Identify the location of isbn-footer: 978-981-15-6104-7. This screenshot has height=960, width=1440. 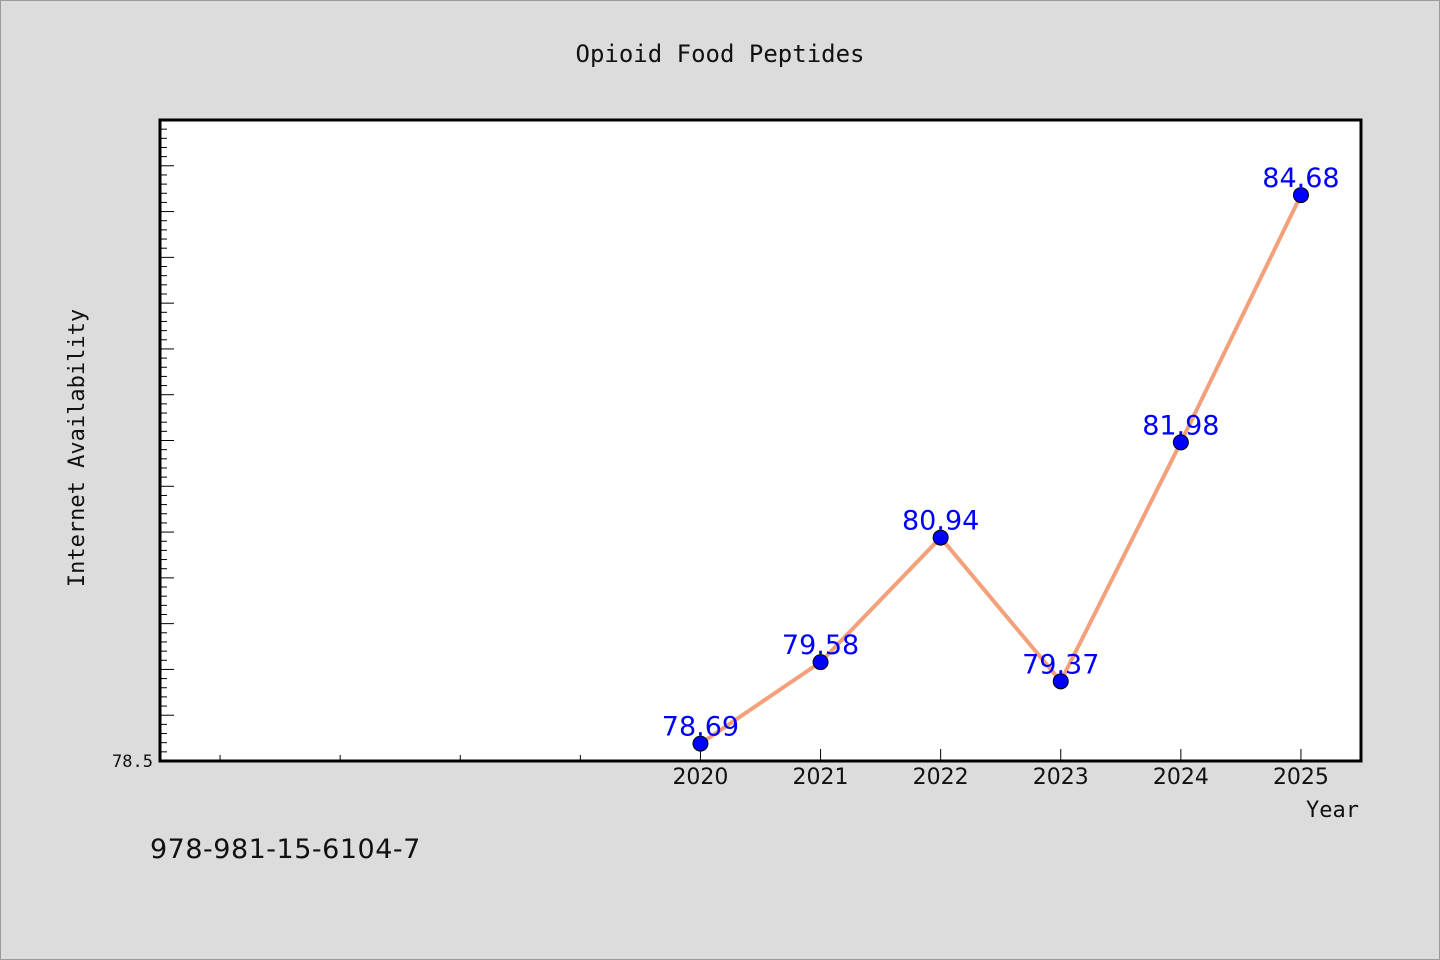
(285, 849).